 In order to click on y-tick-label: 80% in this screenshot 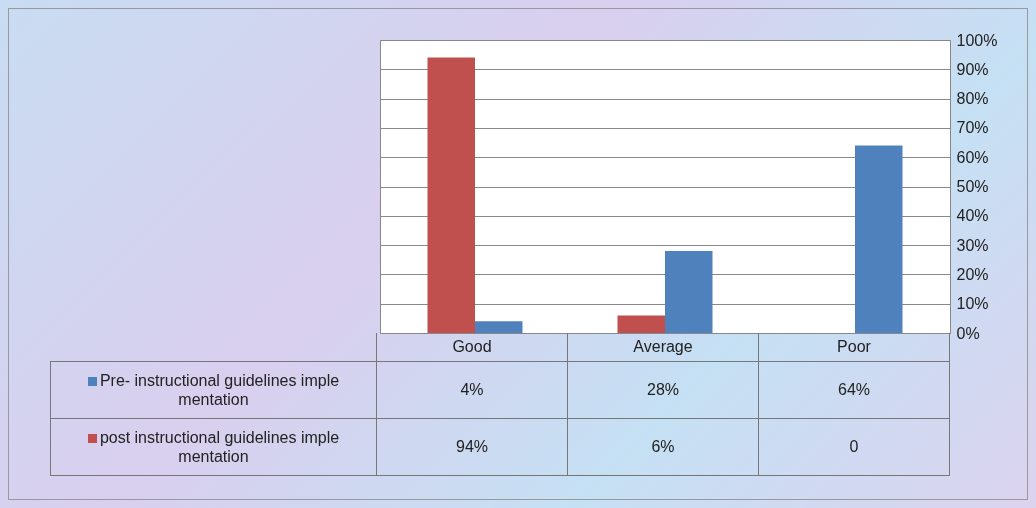, I will do `click(972, 99)`.